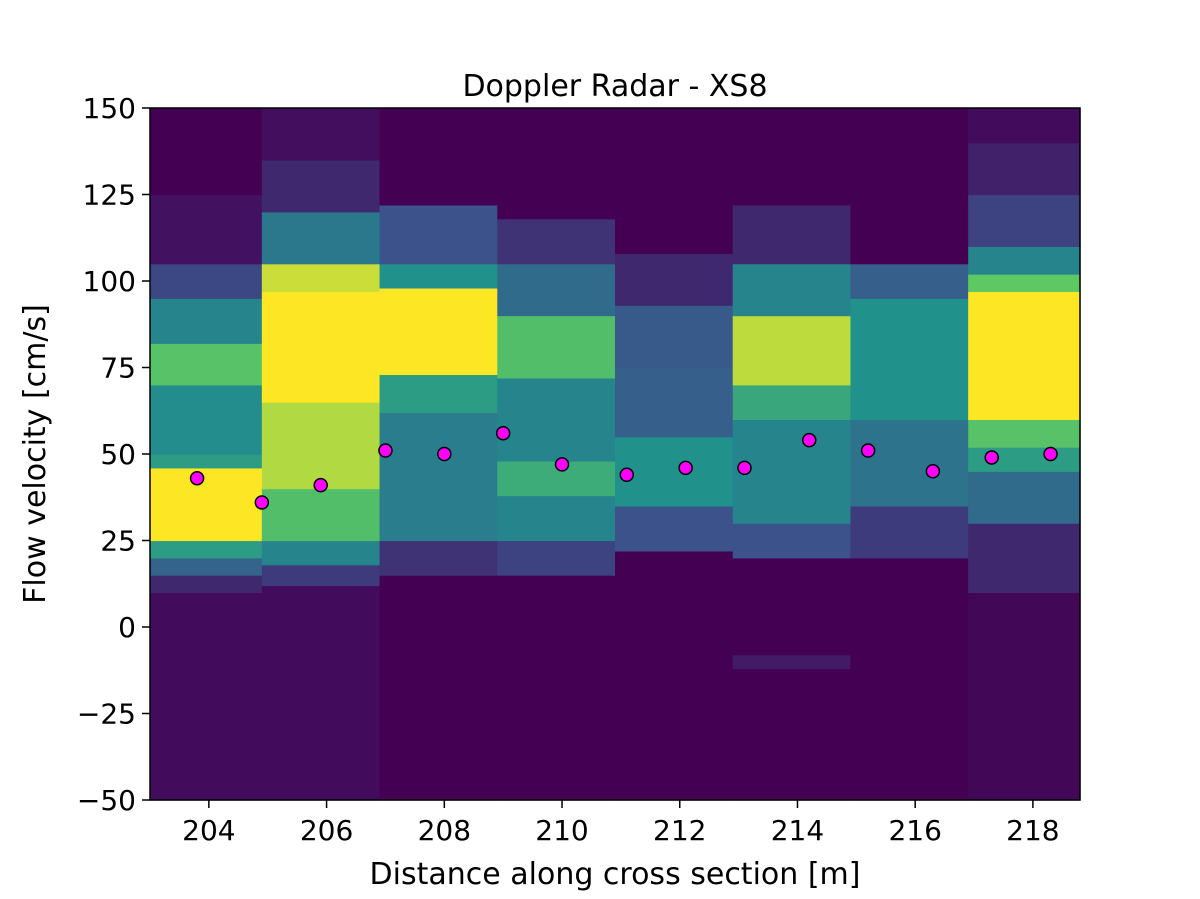  What do you see at coordinates (679, 830) in the screenshot?
I see `x-tick-label: 212` at bounding box center [679, 830].